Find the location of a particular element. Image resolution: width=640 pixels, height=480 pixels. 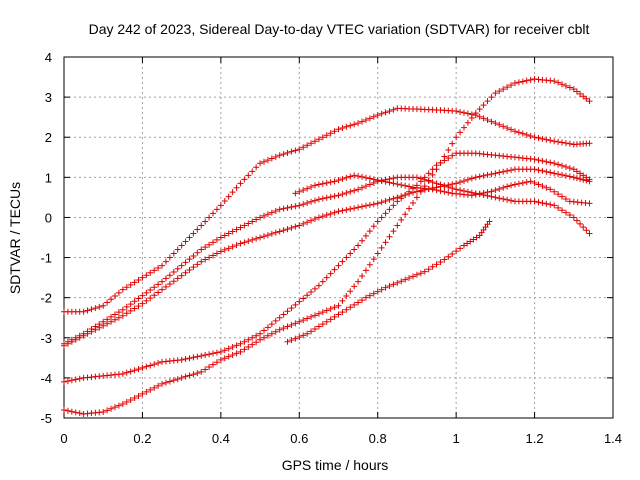

x-tick-label: 1.2 is located at coordinates (535, 438).